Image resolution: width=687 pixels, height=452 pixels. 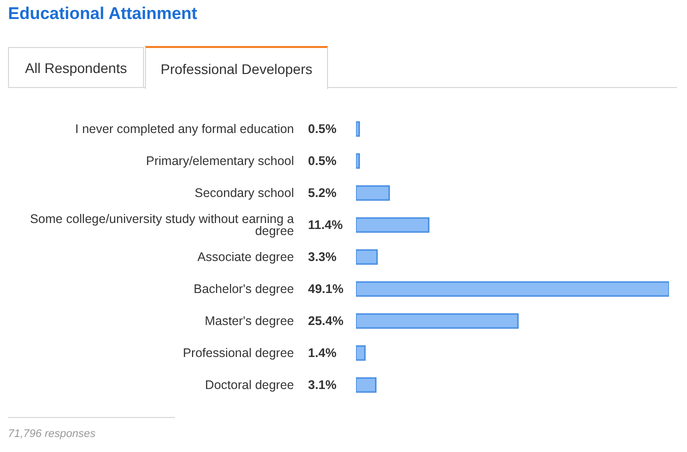 What do you see at coordinates (325, 225) in the screenshot?
I see `data-label: 11.4%` at bounding box center [325, 225].